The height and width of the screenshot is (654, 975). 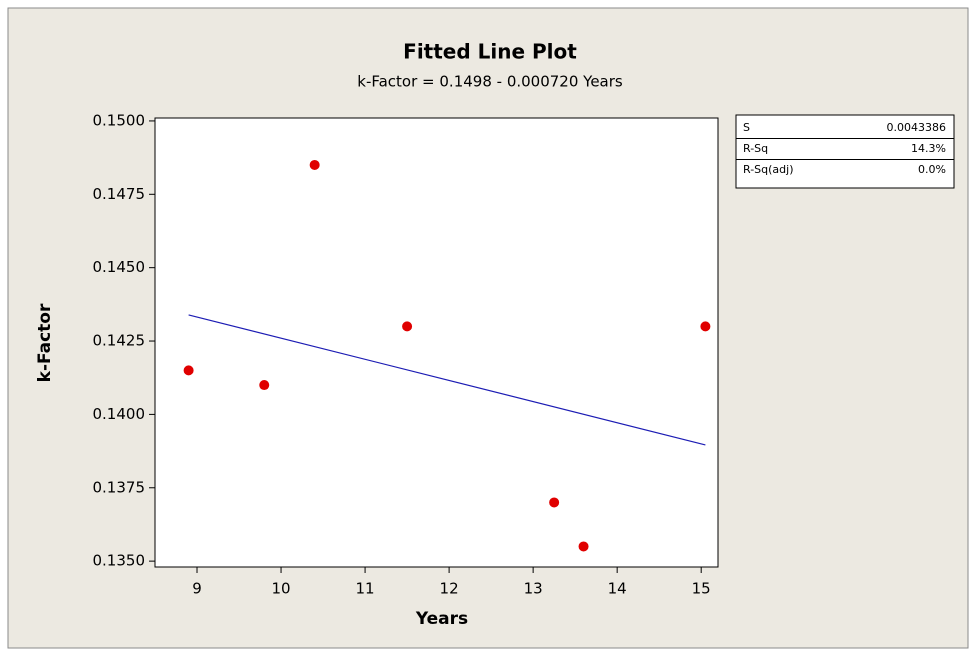 What do you see at coordinates (928, 148) in the screenshot?
I see `stat-value: 14.3%` at bounding box center [928, 148].